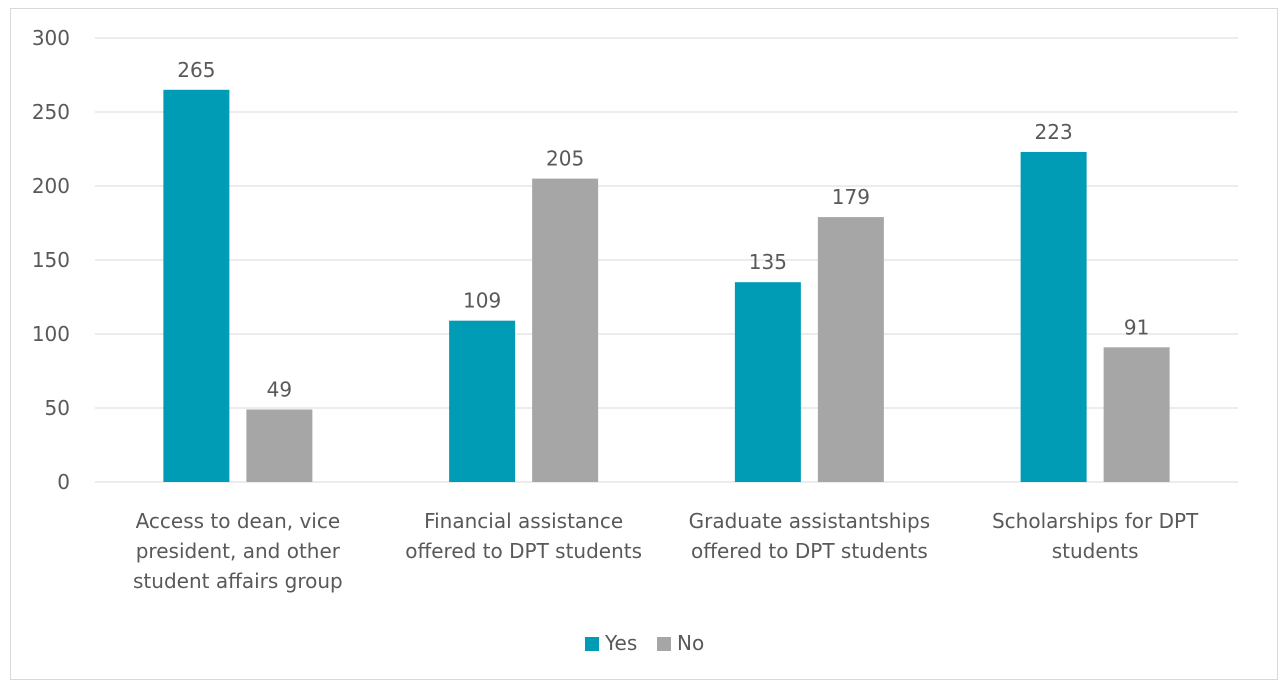 Image resolution: width=1287 pixels, height=687 pixels. What do you see at coordinates (63, 482) in the screenshot?
I see `y-tick-label: 0` at bounding box center [63, 482].